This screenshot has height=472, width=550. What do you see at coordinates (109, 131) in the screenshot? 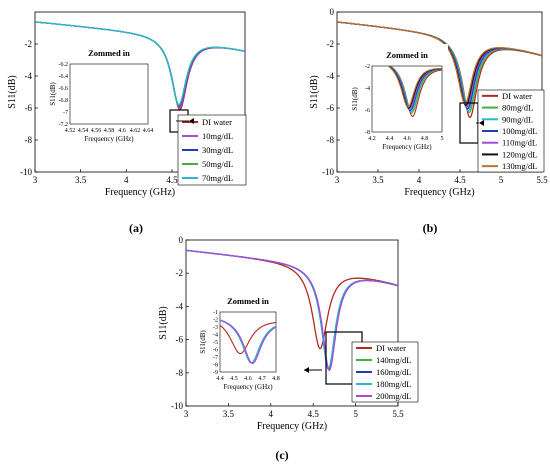
I see `inset-x-tick-label: 4.58` at bounding box center [109, 131].